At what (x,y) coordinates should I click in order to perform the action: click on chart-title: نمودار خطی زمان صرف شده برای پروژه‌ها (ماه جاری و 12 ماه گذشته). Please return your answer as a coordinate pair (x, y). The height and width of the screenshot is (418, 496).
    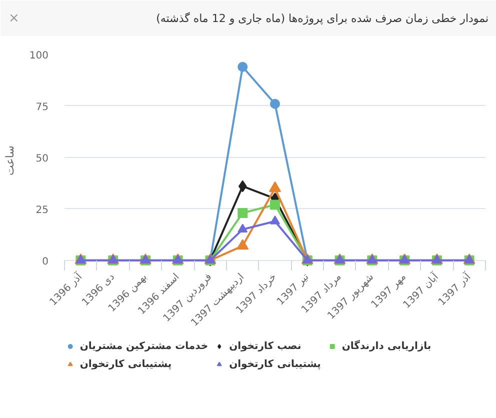
    Looking at the image, I should click on (322, 18).